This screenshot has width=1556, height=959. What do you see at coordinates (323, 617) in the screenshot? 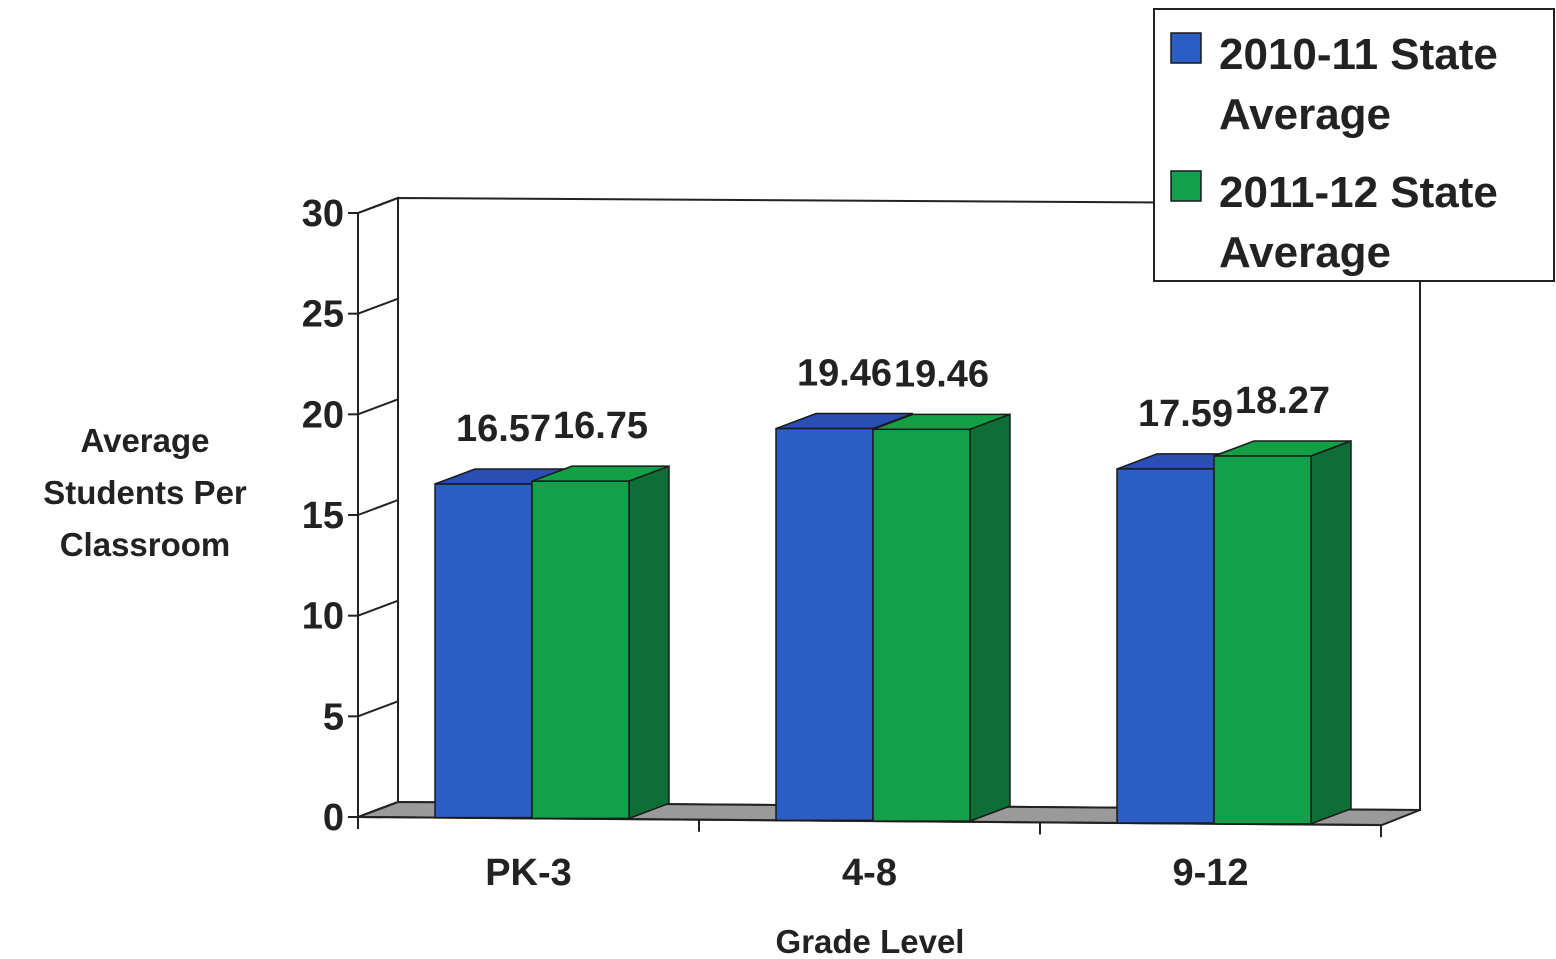
I see `y-tick-label: 10` at bounding box center [323, 617].